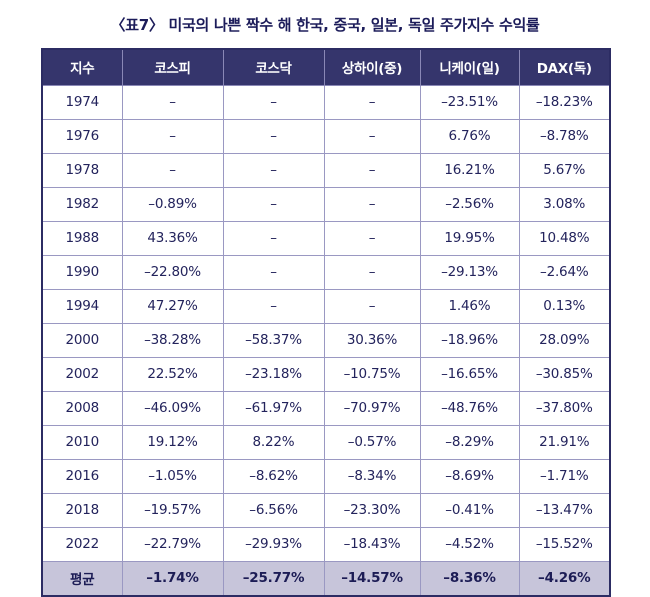 This screenshot has height=597, width=650. I want to click on return-value-cell: –6.56%, so click(273, 510).